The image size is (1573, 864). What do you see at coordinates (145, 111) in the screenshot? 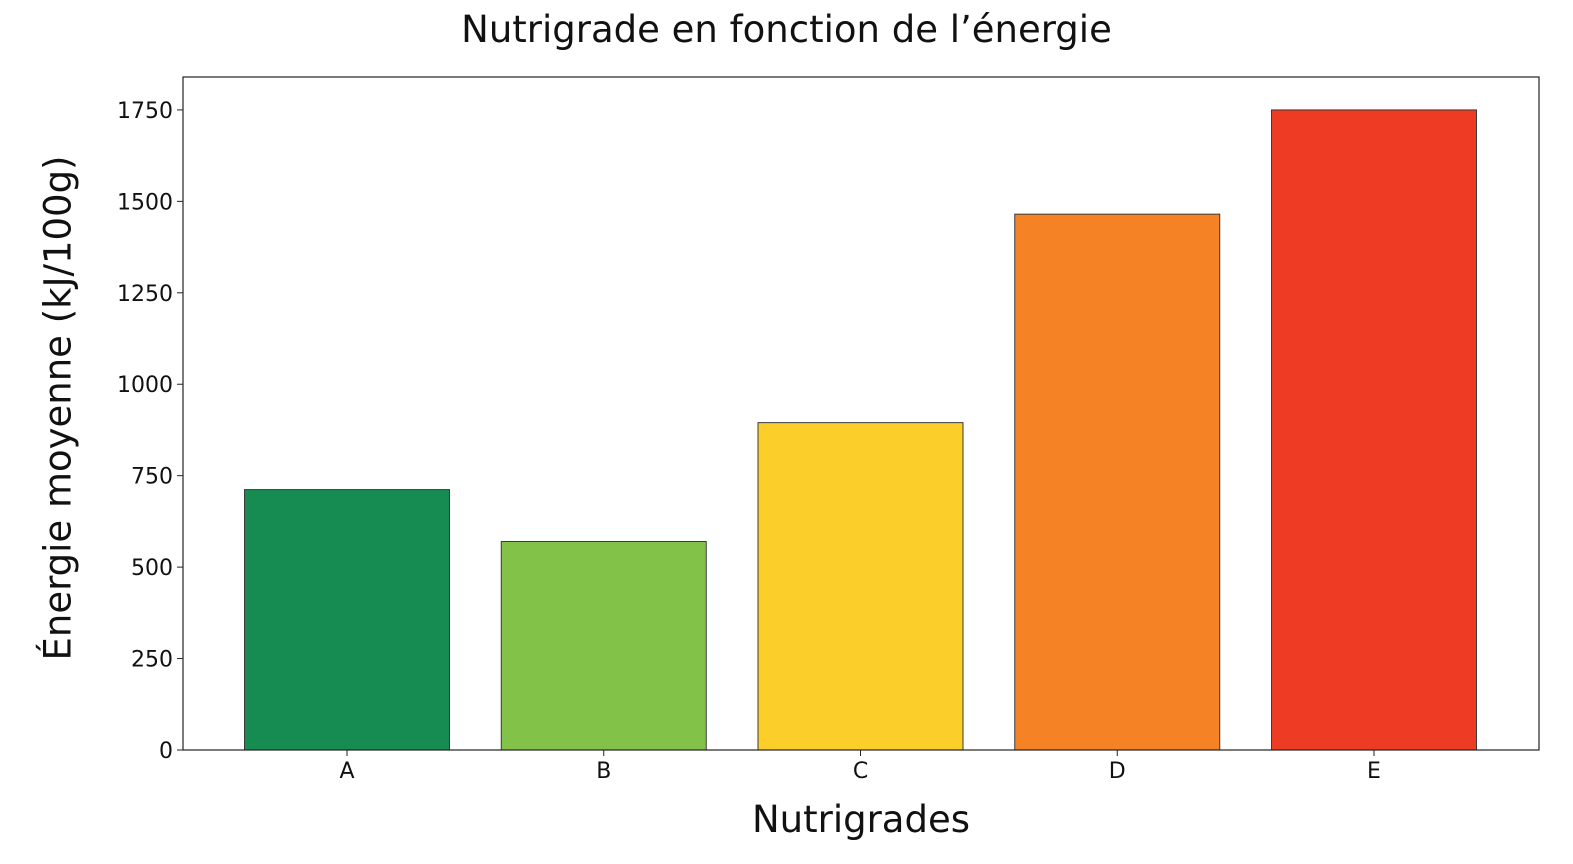
I see `y-tick-label: 1750` at bounding box center [145, 111].